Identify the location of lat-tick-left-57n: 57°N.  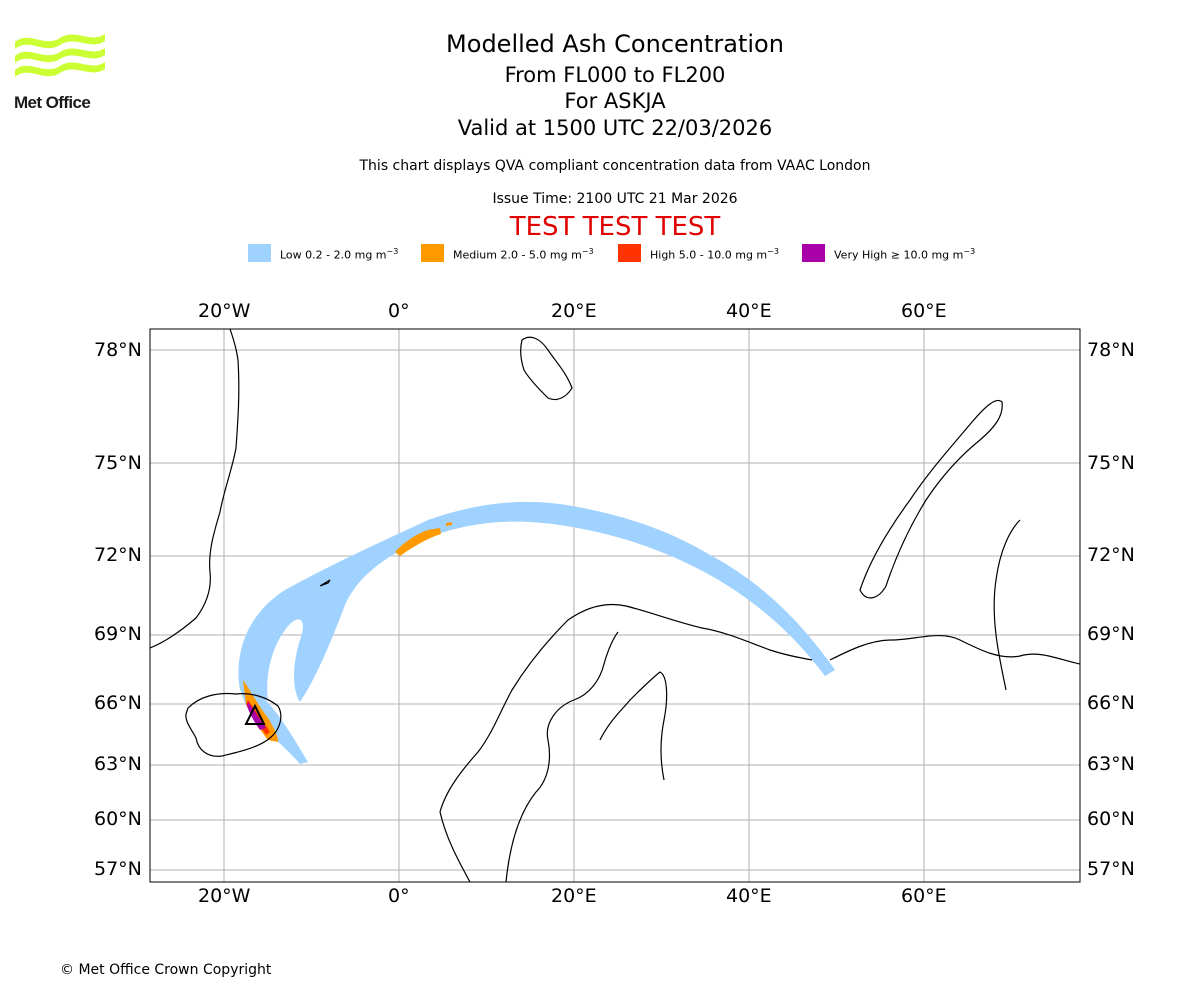
(118, 869).